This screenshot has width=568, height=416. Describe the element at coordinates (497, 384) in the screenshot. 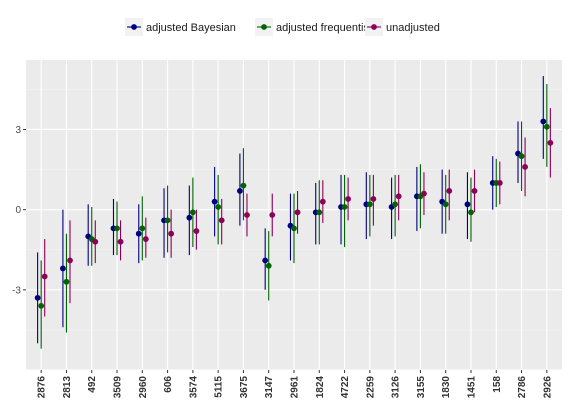

I see `x-tick-label: 158` at that location.